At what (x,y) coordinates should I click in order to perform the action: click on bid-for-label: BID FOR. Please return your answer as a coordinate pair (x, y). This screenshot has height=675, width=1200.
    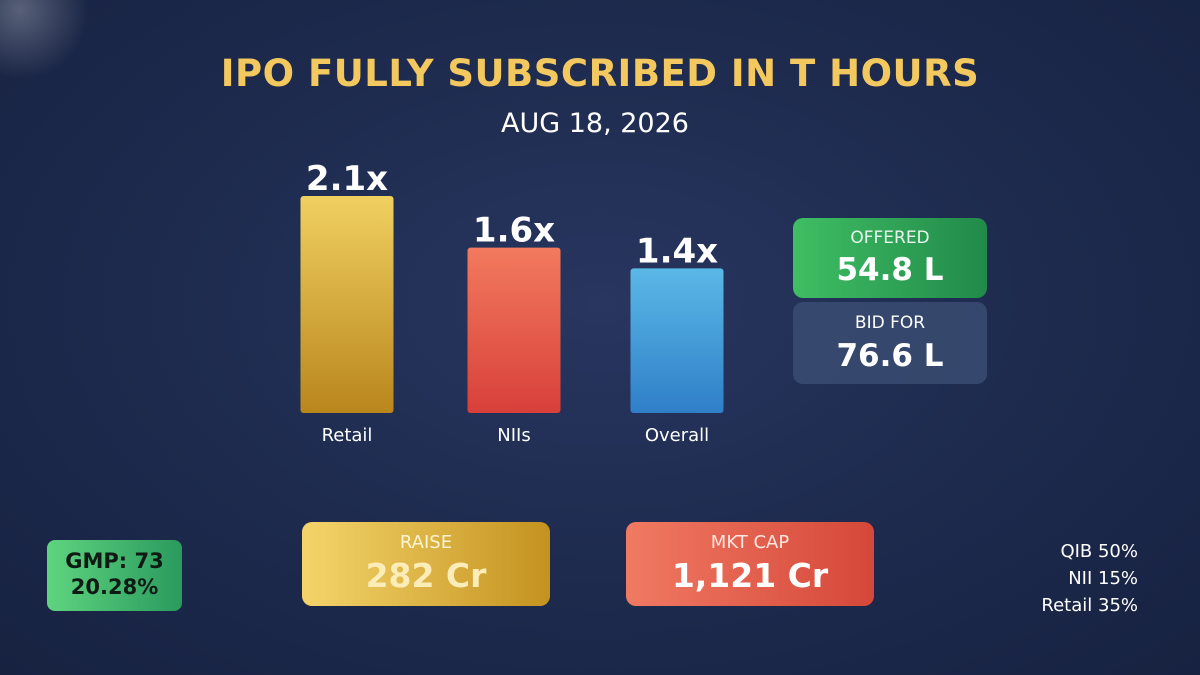
    Looking at the image, I should click on (890, 323).